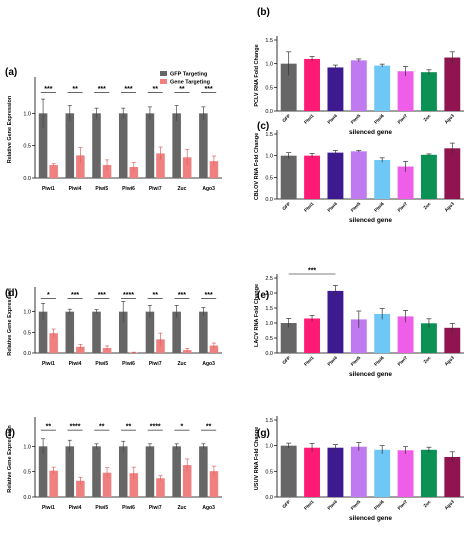 The image size is (475, 550). Describe the element at coordinates (257, 458) in the screenshot. I see `y-axis-title: USUV RNA Fold Change` at that location.